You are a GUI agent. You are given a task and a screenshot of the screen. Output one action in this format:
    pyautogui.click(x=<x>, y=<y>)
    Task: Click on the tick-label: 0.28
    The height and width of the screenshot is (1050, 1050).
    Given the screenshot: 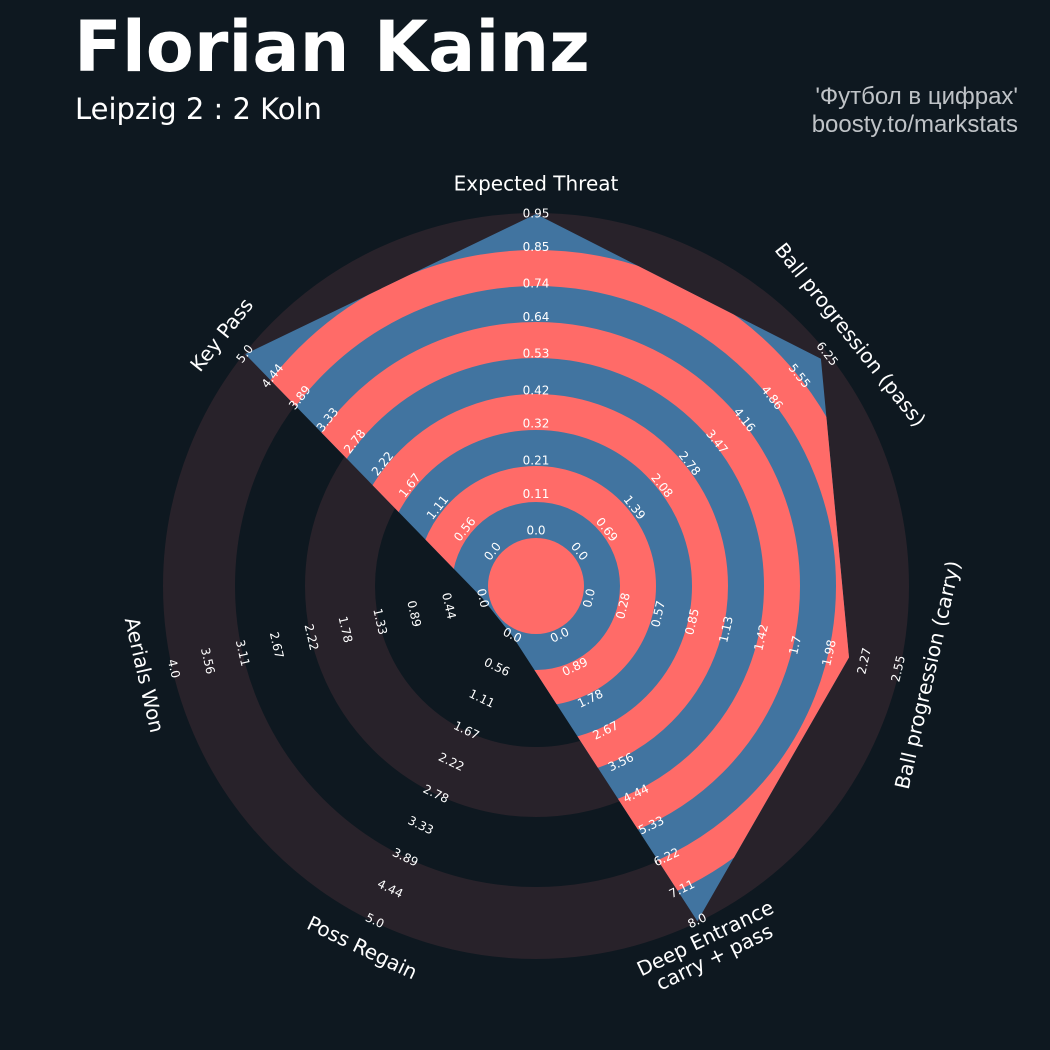 What is the action you would take?
    pyautogui.click(x=623, y=605)
    